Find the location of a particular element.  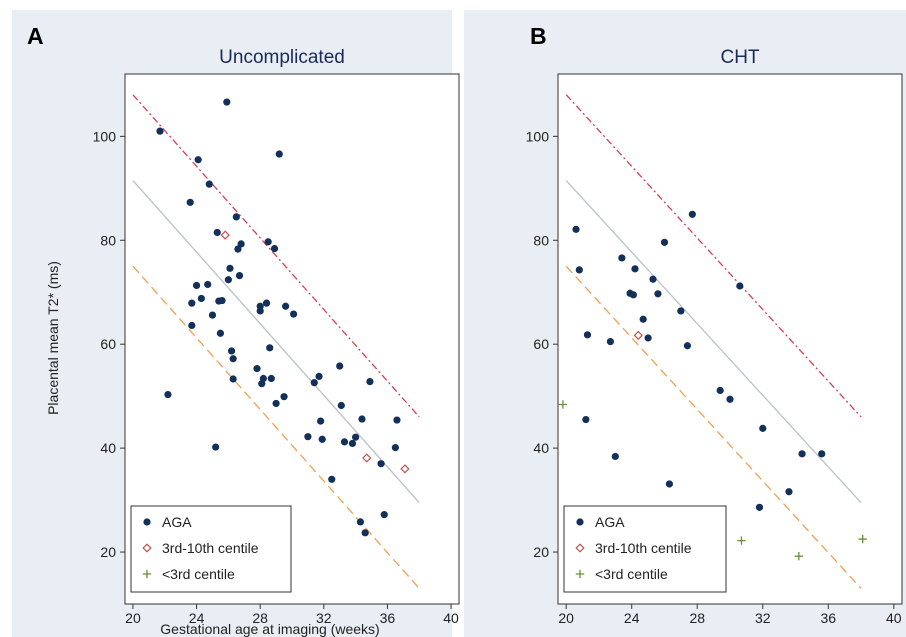

panel-b-legend-box is located at coordinates (645, 549).